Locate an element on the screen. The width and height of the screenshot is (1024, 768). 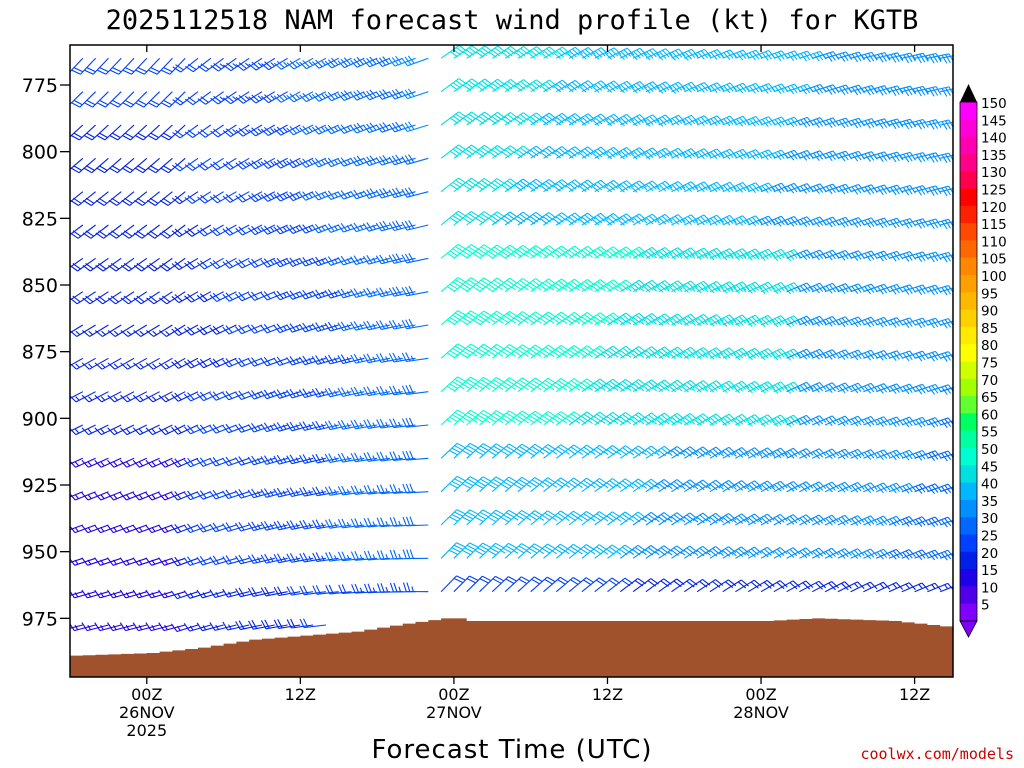
colorbar-label: 105 is located at coordinates (994, 260).